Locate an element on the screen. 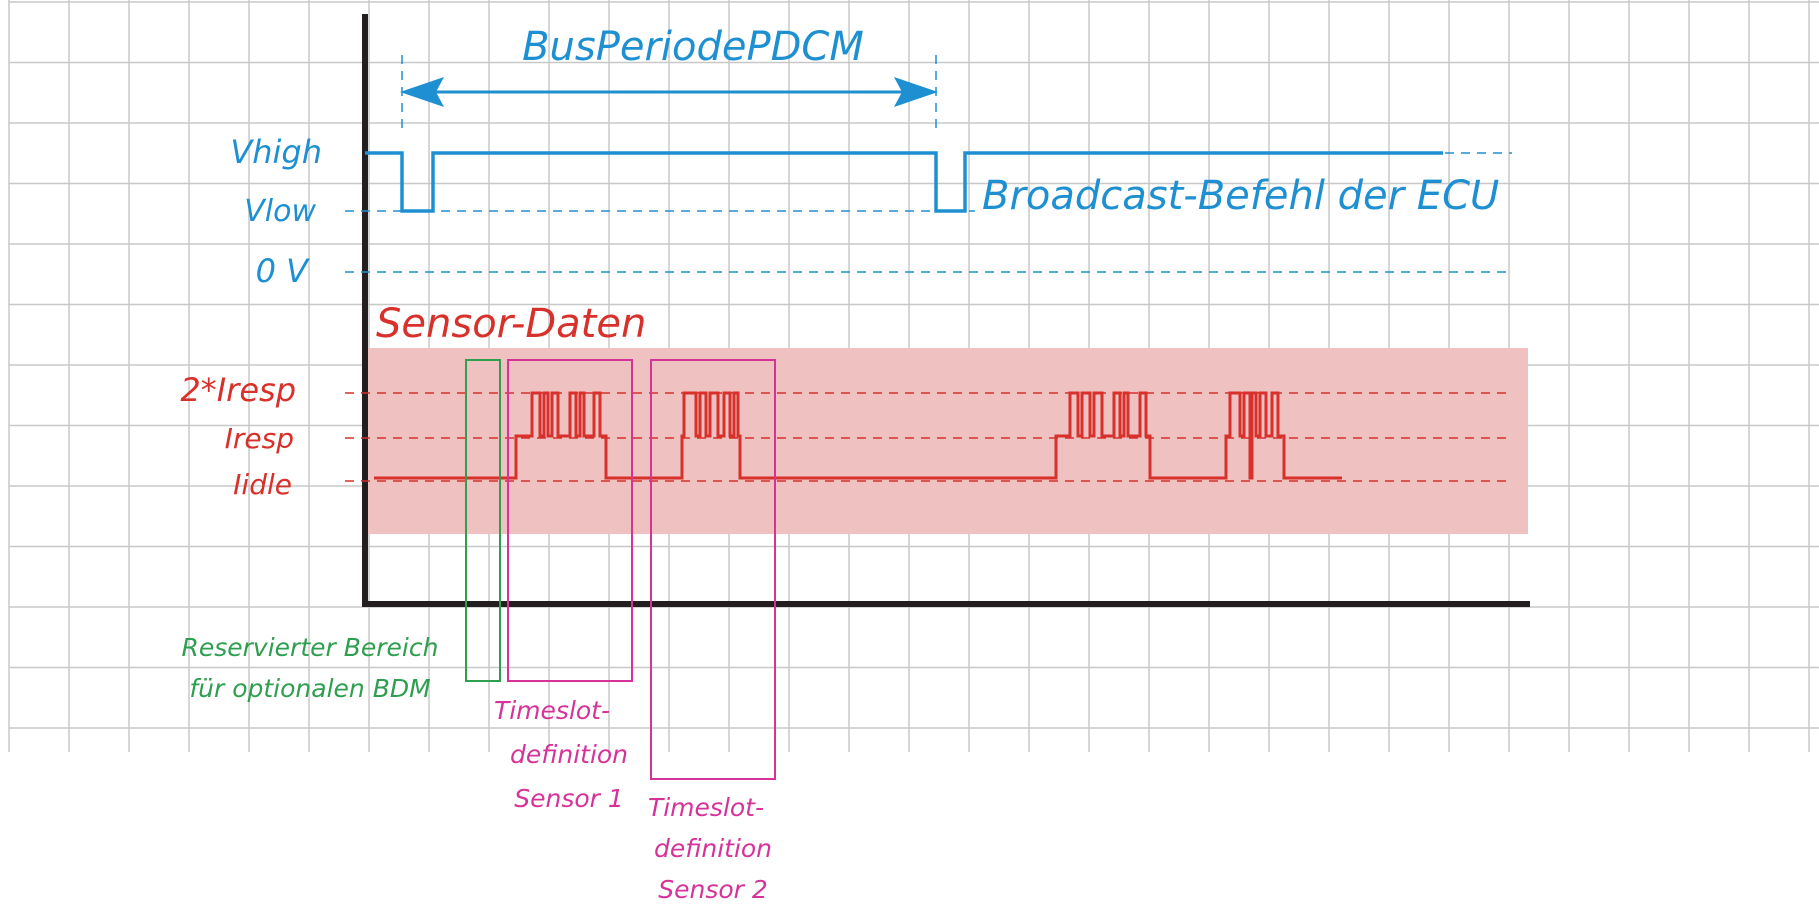 The width and height of the screenshot is (1819, 906). idle-label: Iidle is located at coordinates (262, 484).